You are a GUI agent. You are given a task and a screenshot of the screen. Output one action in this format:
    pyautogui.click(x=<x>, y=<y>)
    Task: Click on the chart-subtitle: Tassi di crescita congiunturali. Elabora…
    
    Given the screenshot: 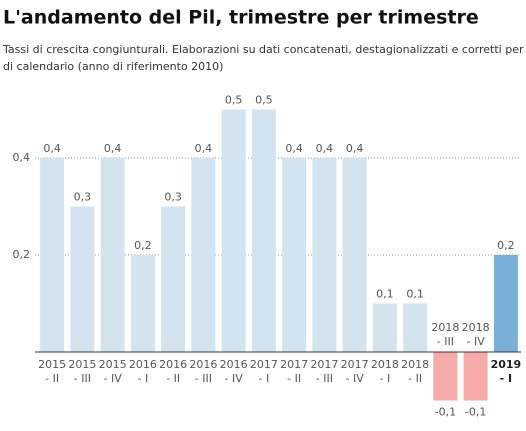 What is the action you would take?
    pyautogui.click(x=264, y=49)
    